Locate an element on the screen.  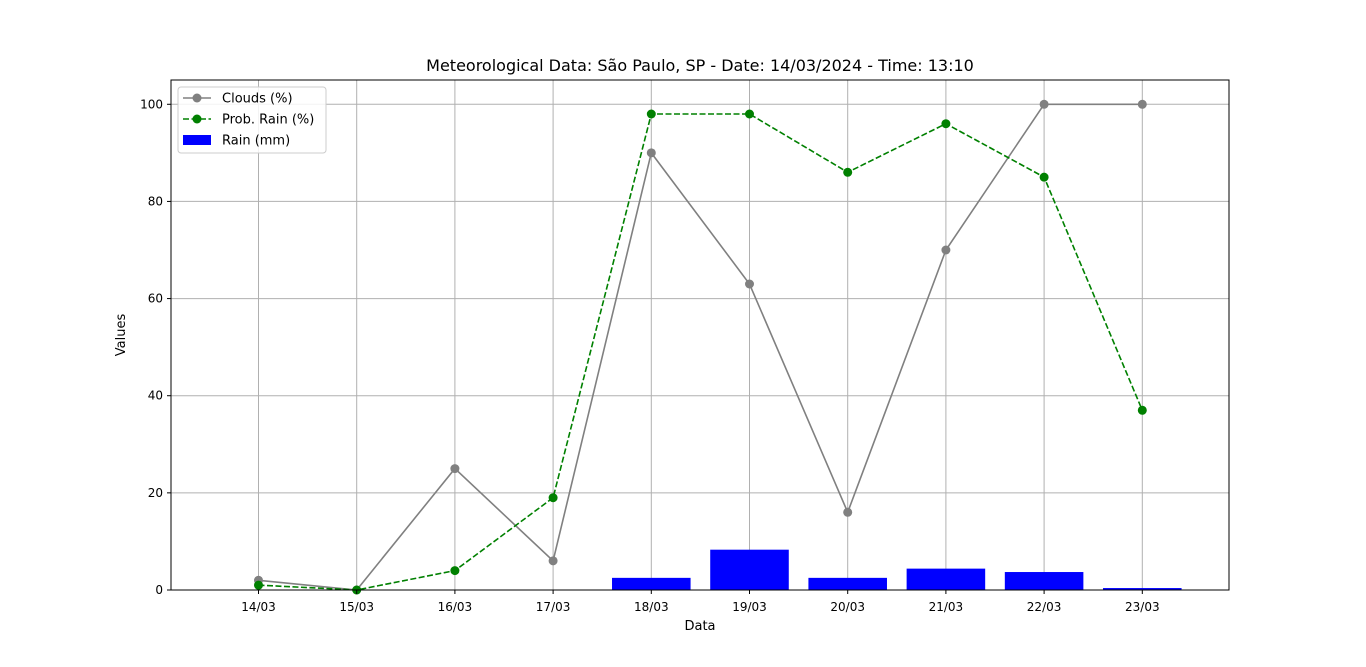
y-tick-label: 100 is located at coordinates (151, 104).